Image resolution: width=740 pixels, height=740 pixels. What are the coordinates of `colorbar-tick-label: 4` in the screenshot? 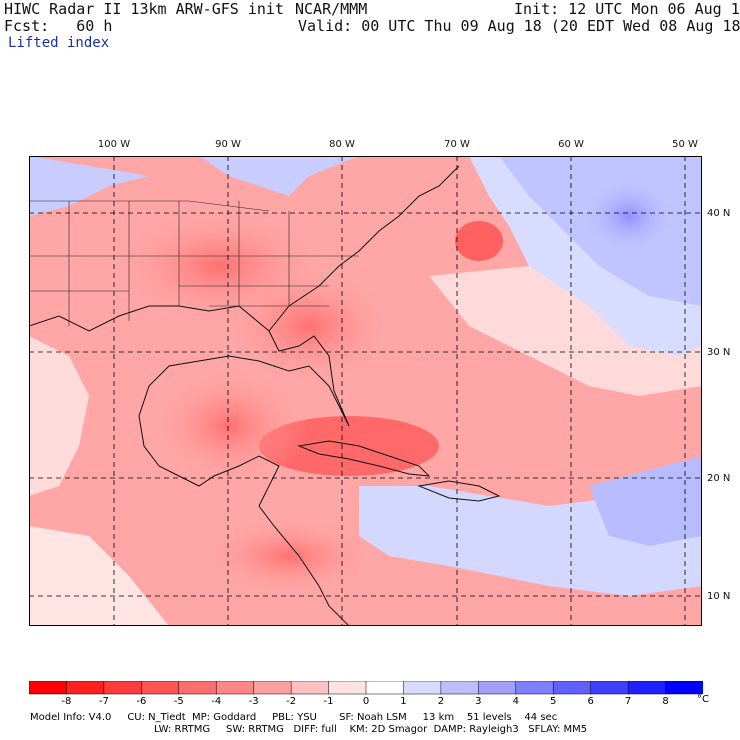 It's located at (515, 701).